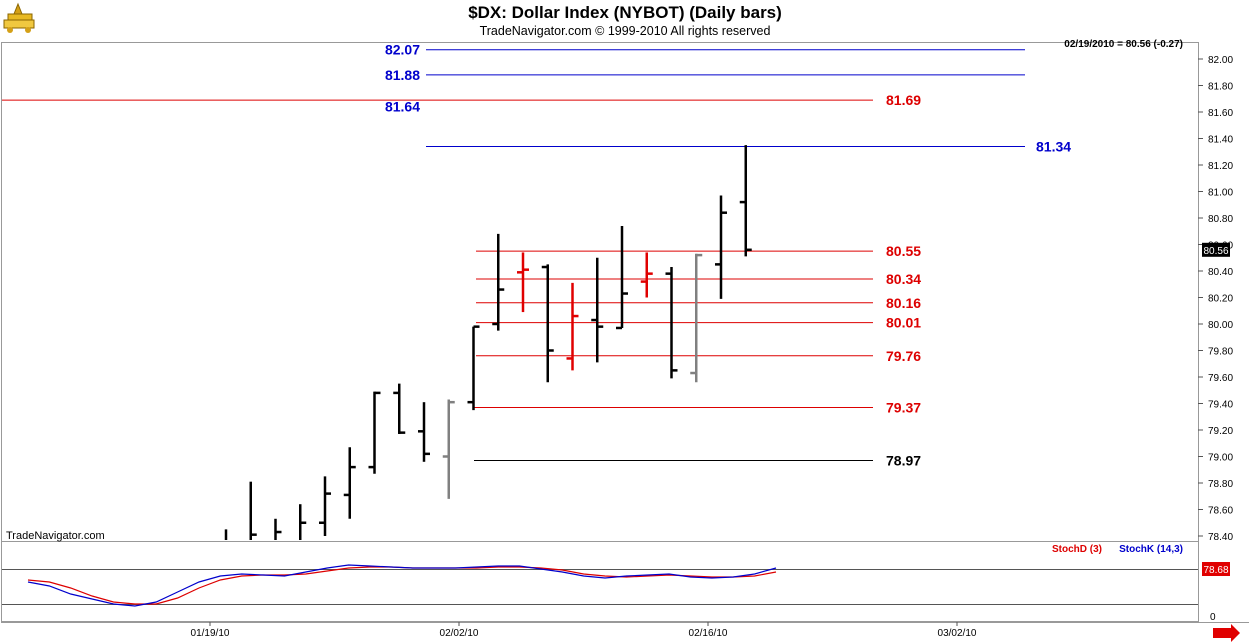 This screenshot has height=643, width=1250. What do you see at coordinates (1220, 272) in the screenshot?
I see `y-tick-label: 80.40` at bounding box center [1220, 272].